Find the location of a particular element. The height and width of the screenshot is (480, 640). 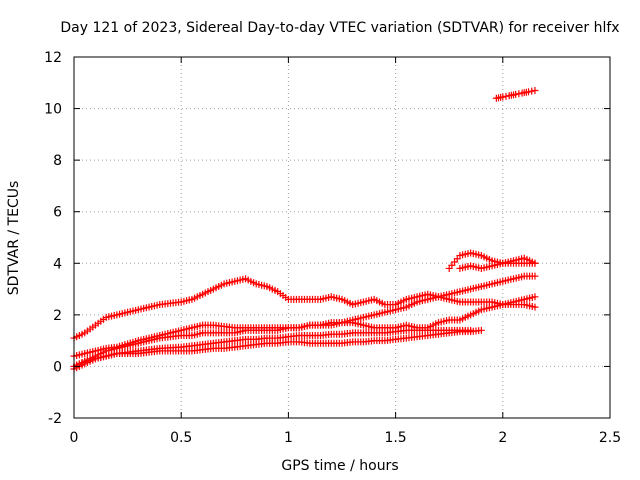

x-tick-label: 0.5 is located at coordinates (181, 438).